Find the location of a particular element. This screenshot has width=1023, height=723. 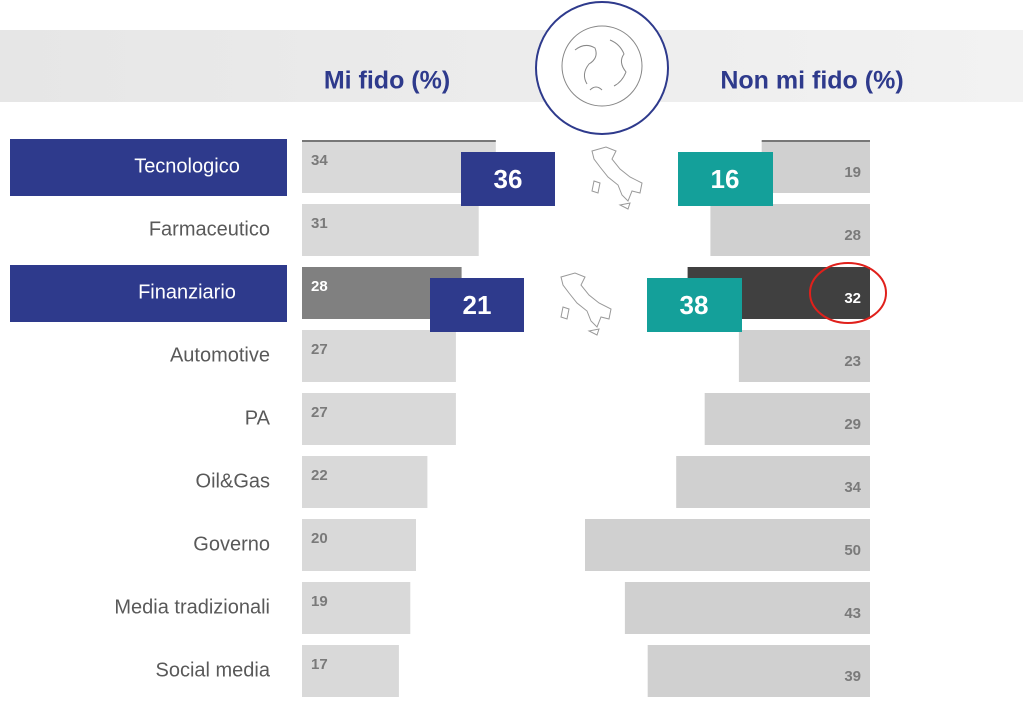

category-label: Oil&Gas is located at coordinates (233, 481).